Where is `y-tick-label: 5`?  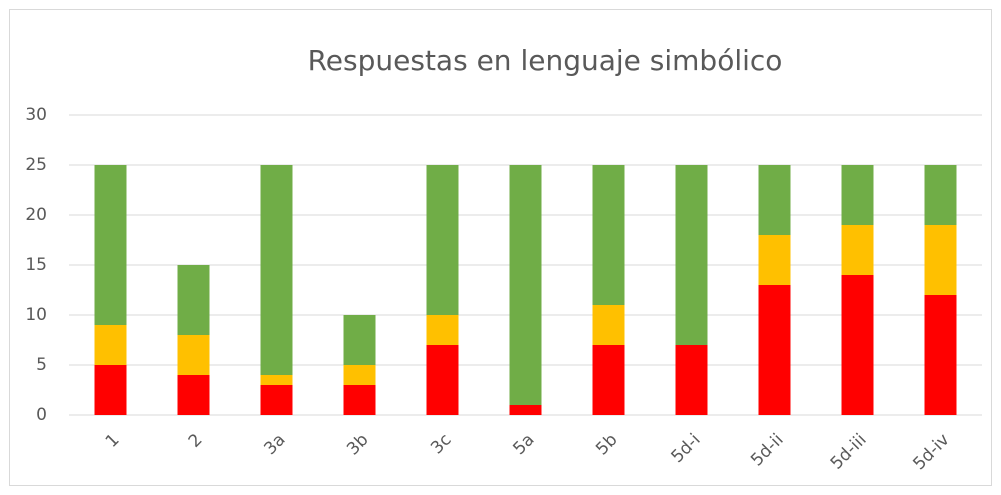
y-tick-label: 5 is located at coordinates (41, 365).